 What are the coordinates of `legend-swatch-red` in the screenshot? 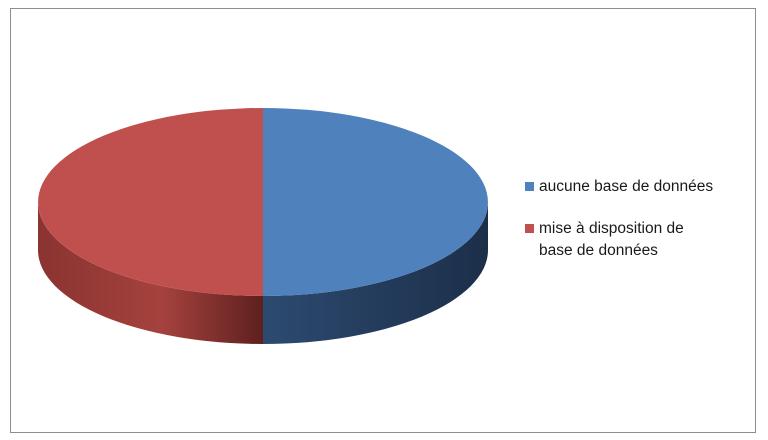 It's located at (529, 228).